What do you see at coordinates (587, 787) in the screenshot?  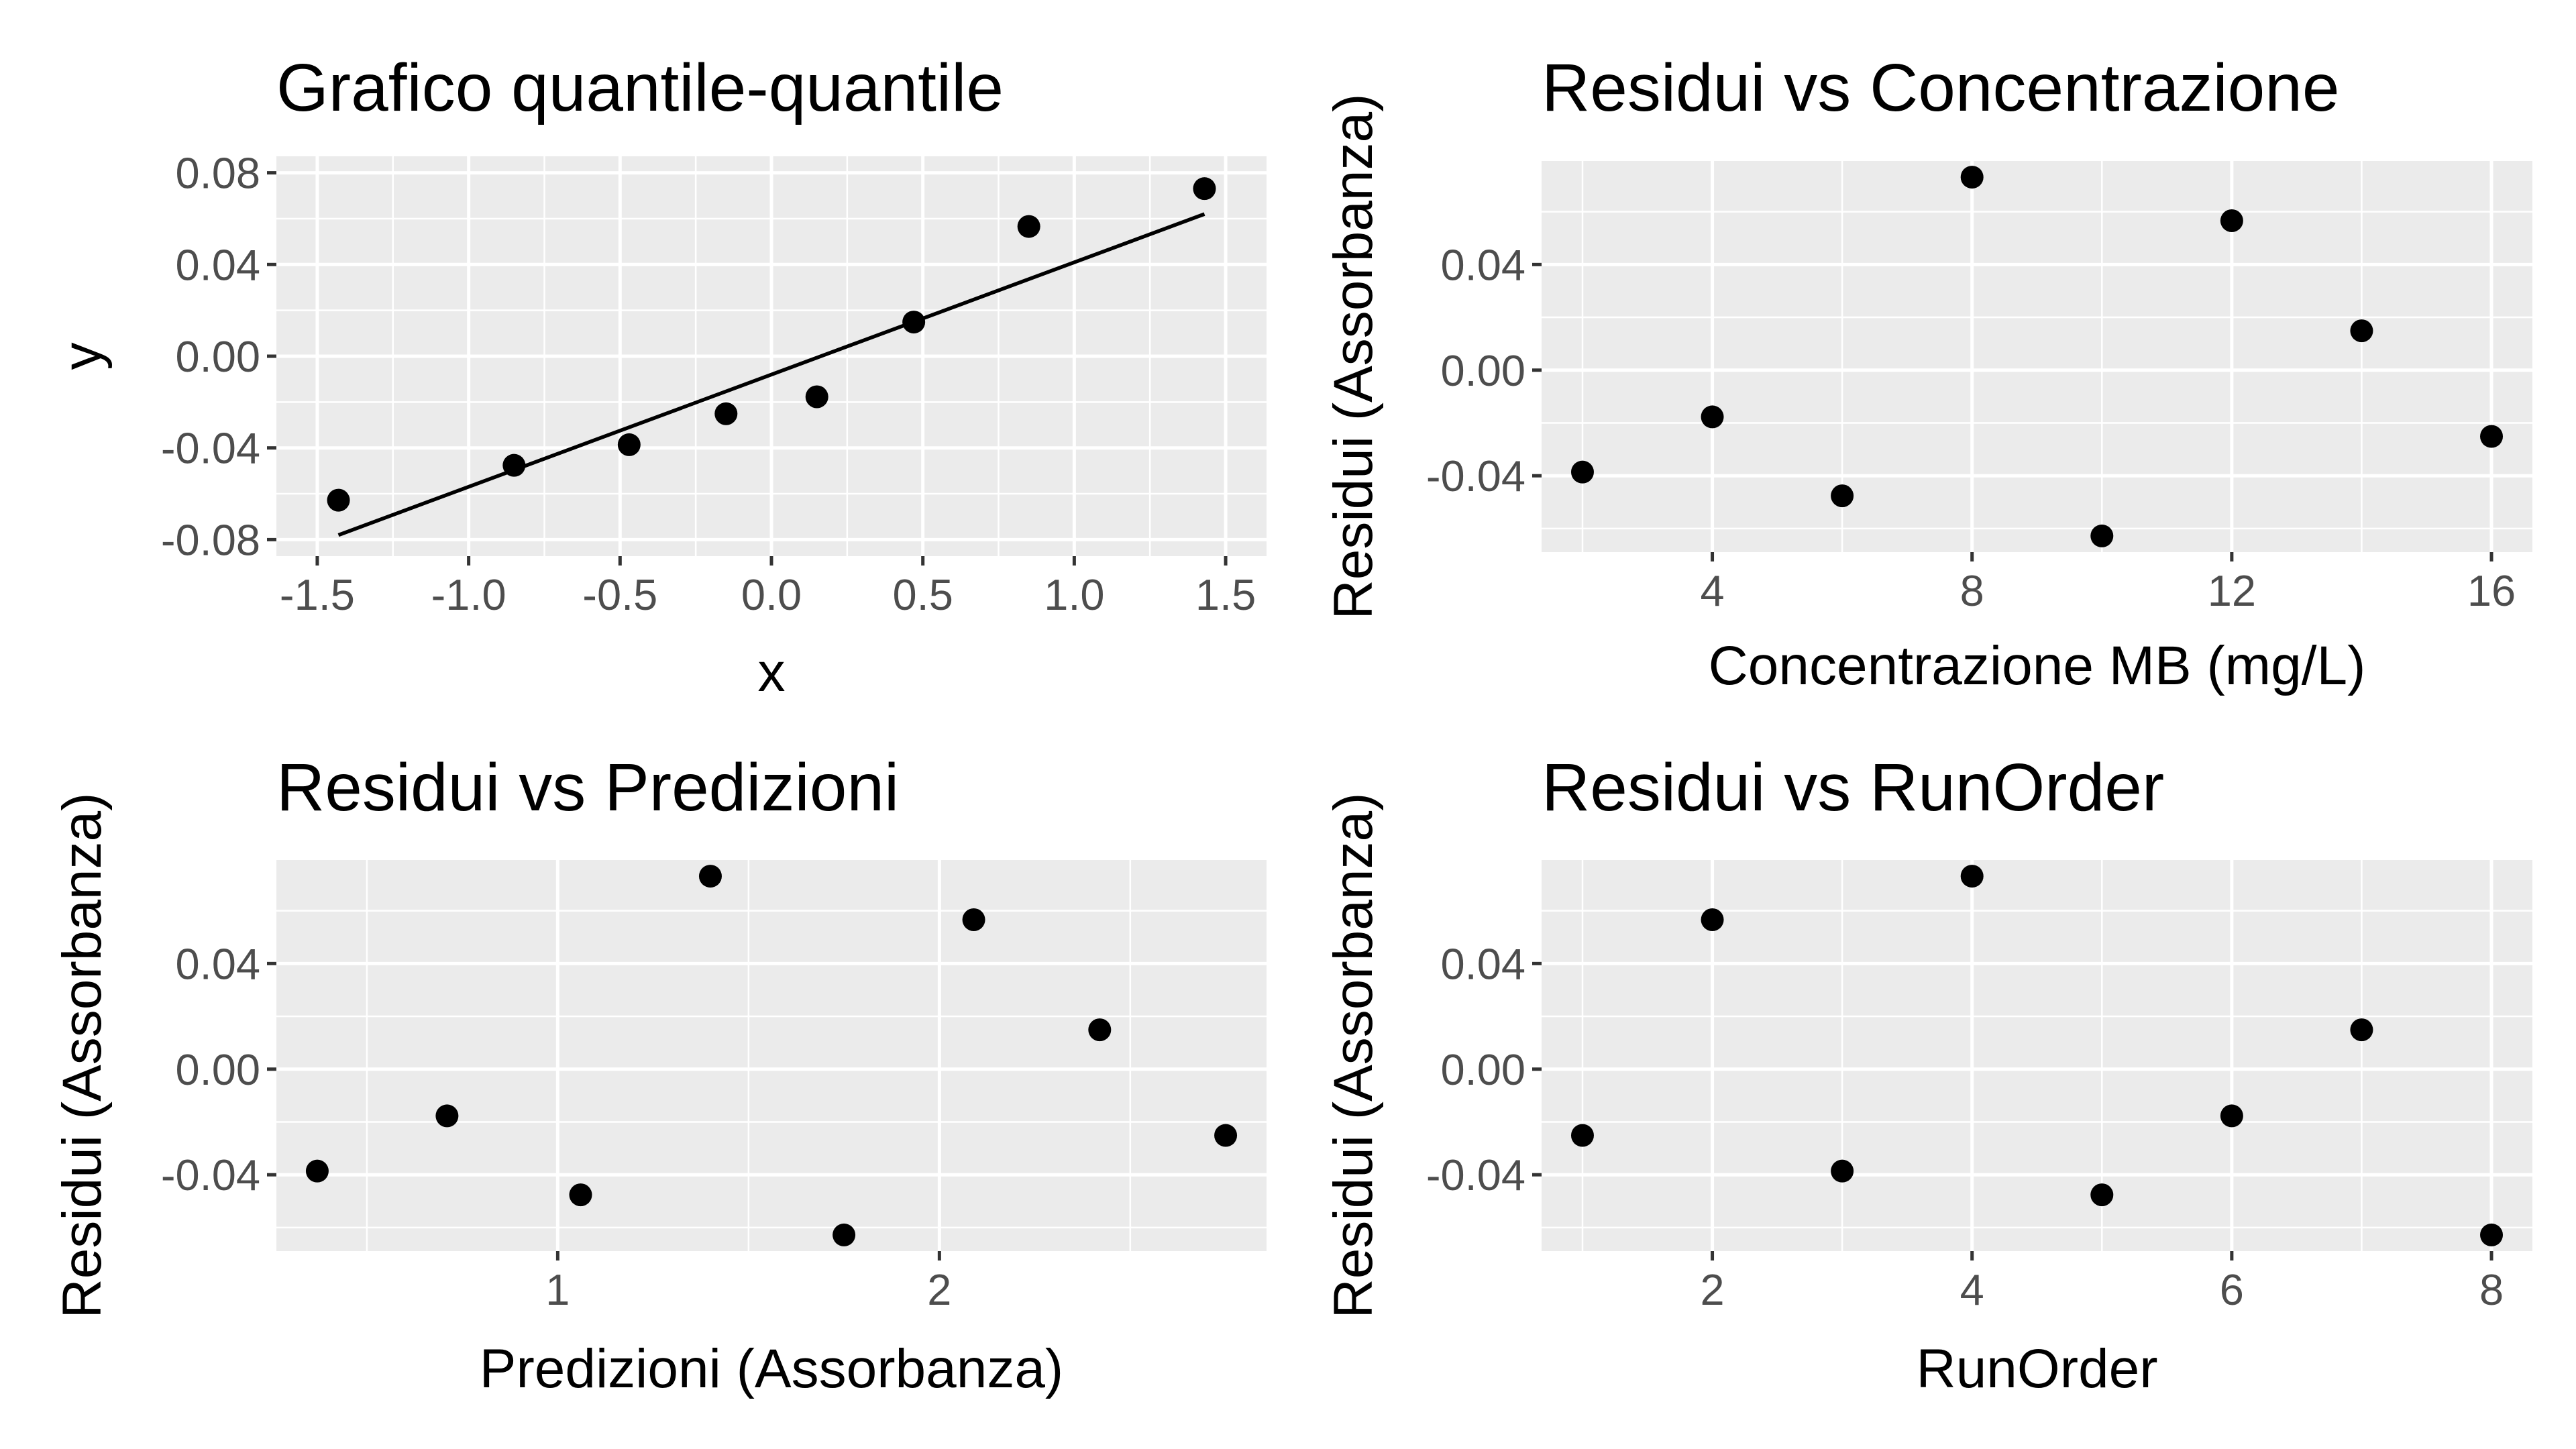 I see `chart-title: Residui vs Predizioni` at bounding box center [587, 787].